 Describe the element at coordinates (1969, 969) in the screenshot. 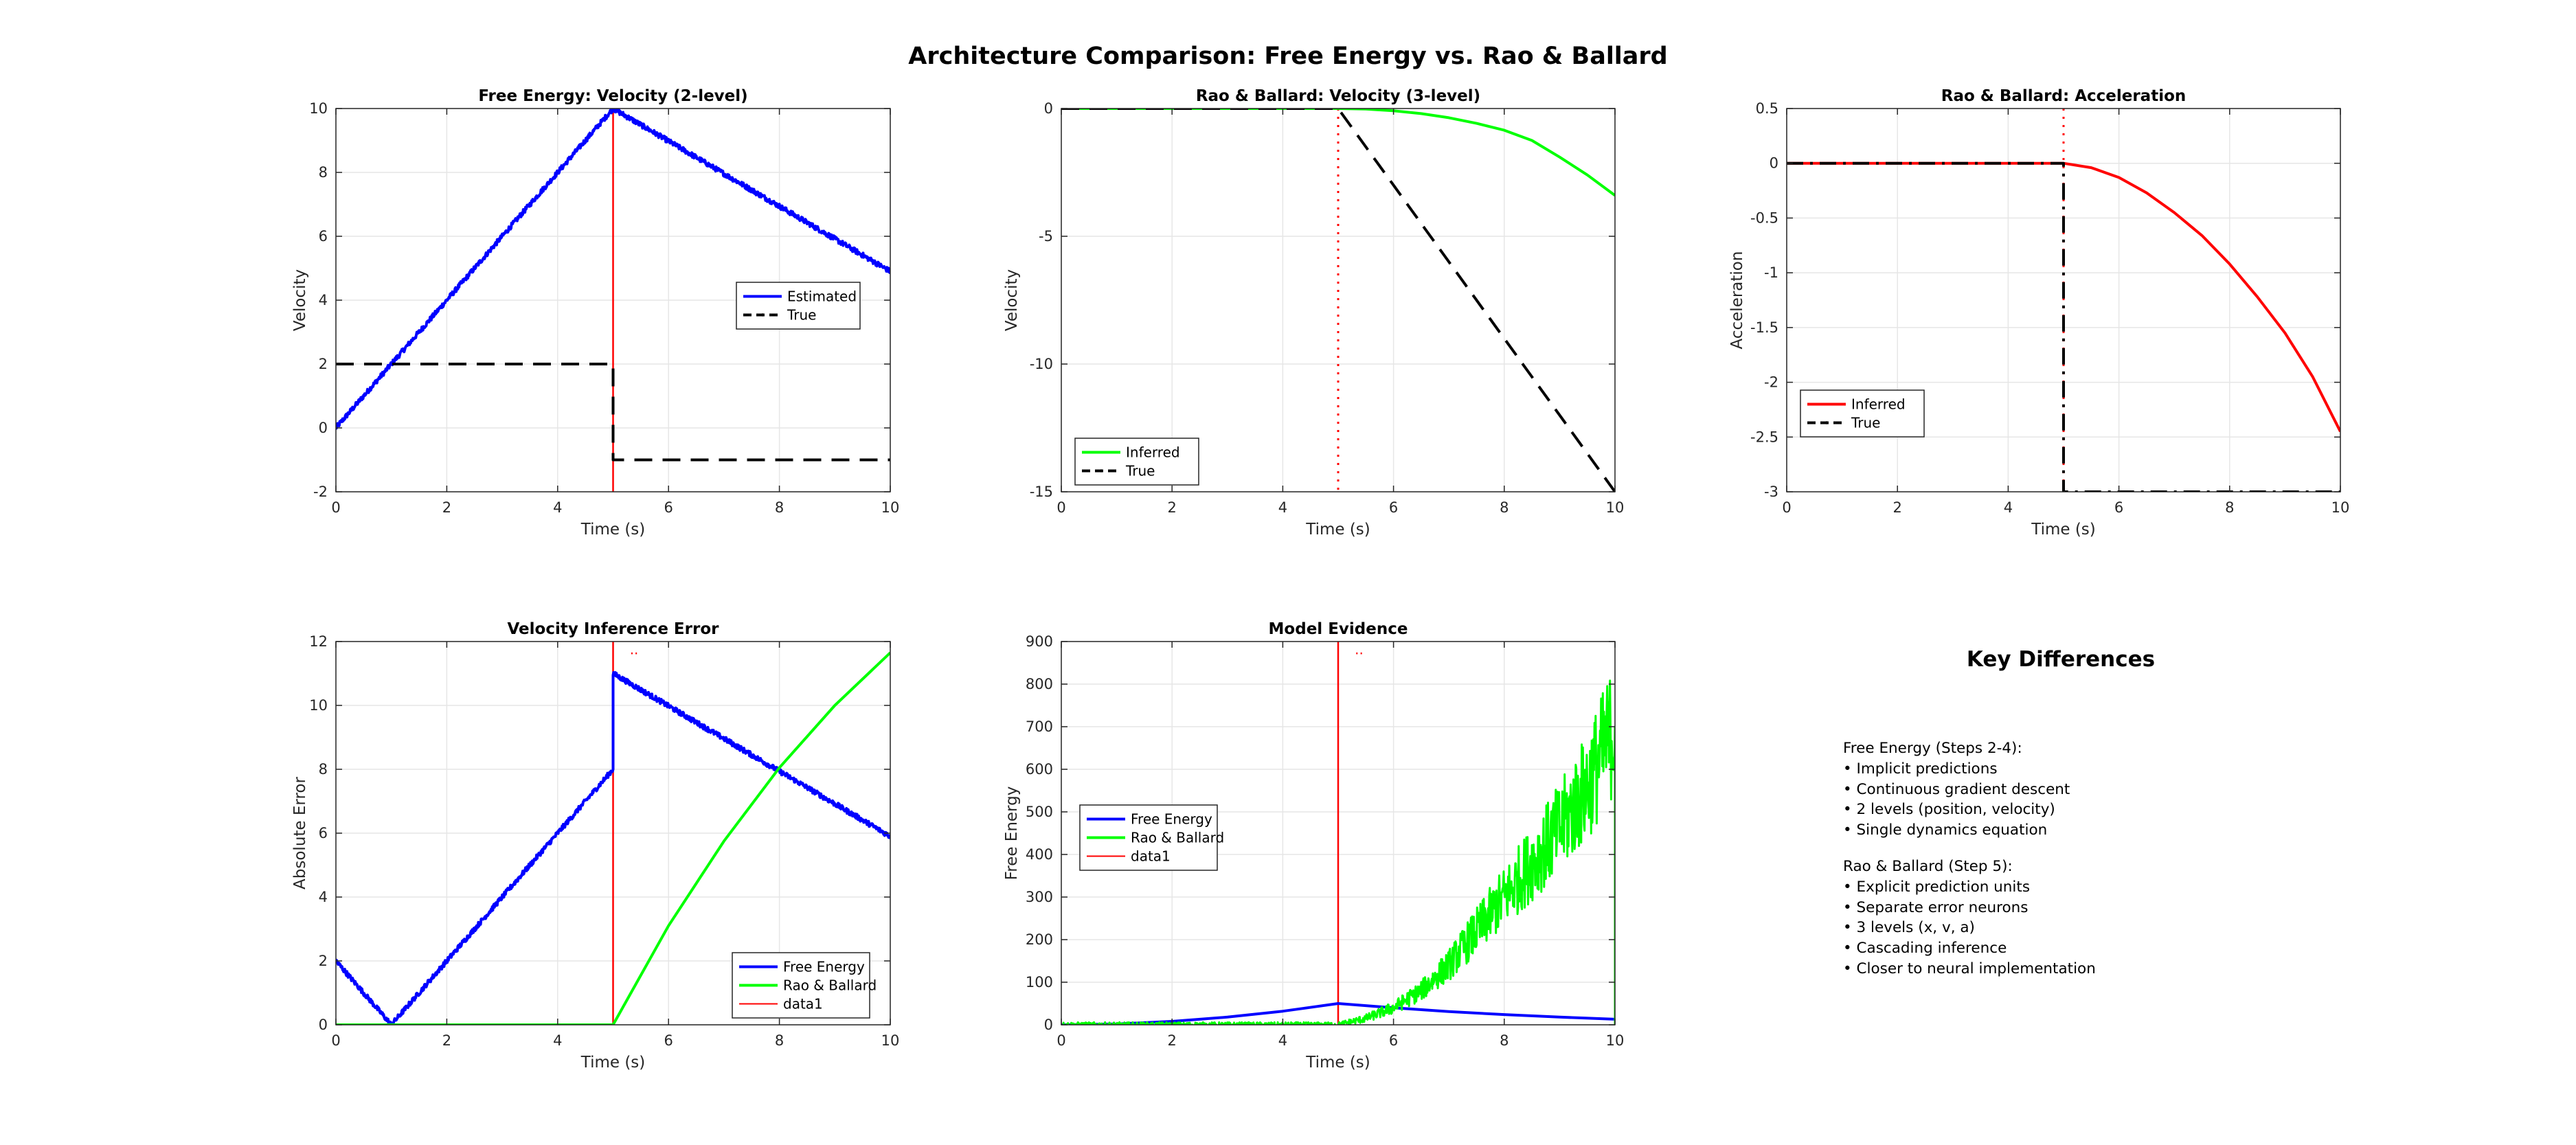

I see `rao-ballard-point: • Closer to neural implementation` at that location.